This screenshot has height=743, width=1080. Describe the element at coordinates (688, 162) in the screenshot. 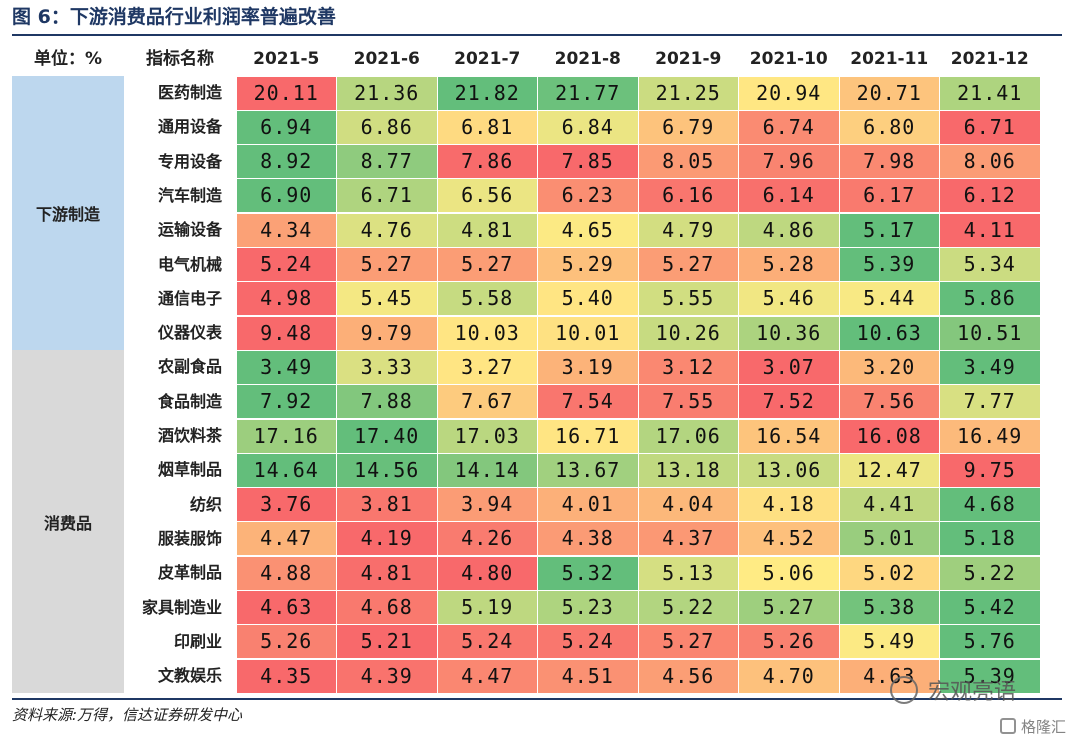

I see `heatmap-cell: 8.05` at that location.